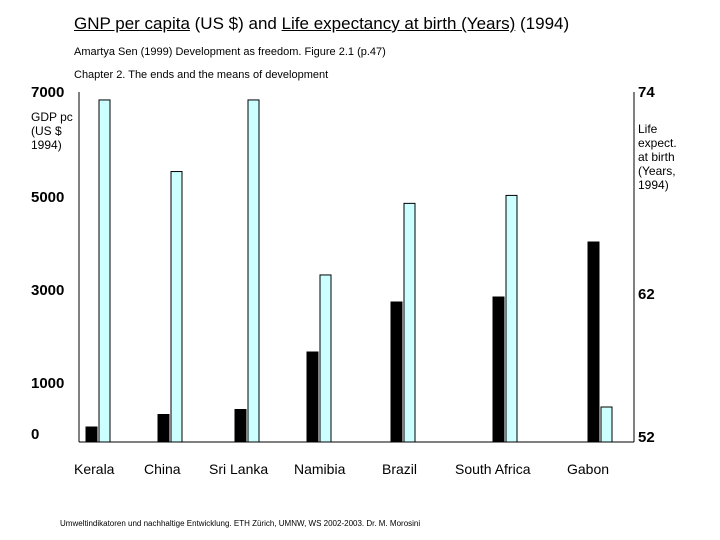  What do you see at coordinates (52, 131) in the screenshot?
I see `y-left-axis-label: GDP pc (US $ 1994)` at bounding box center [52, 131].